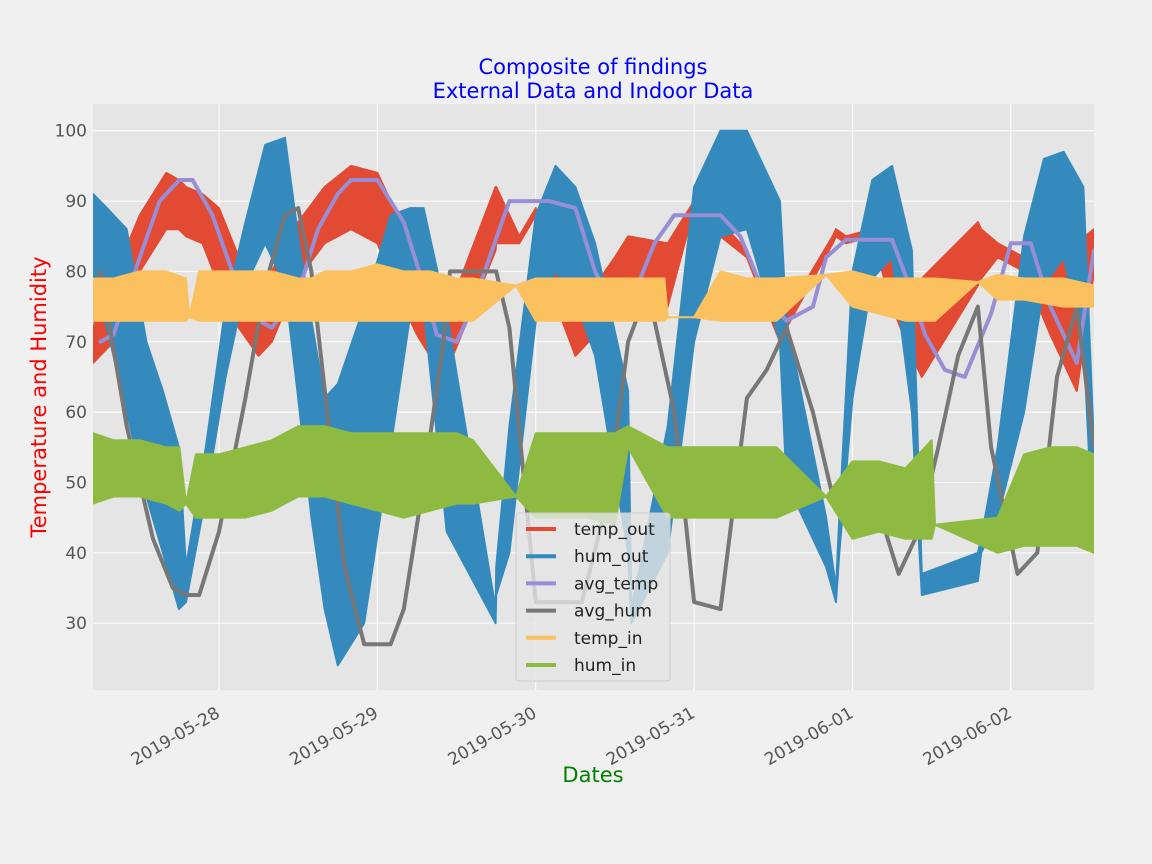  Describe the element at coordinates (76, 202) in the screenshot. I see `y-tick-label: 90` at that location.